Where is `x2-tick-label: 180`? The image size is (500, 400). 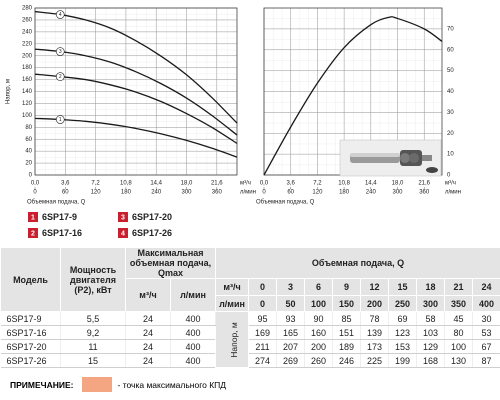
x2-tick-label: 180 is located at coordinates (344, 193).